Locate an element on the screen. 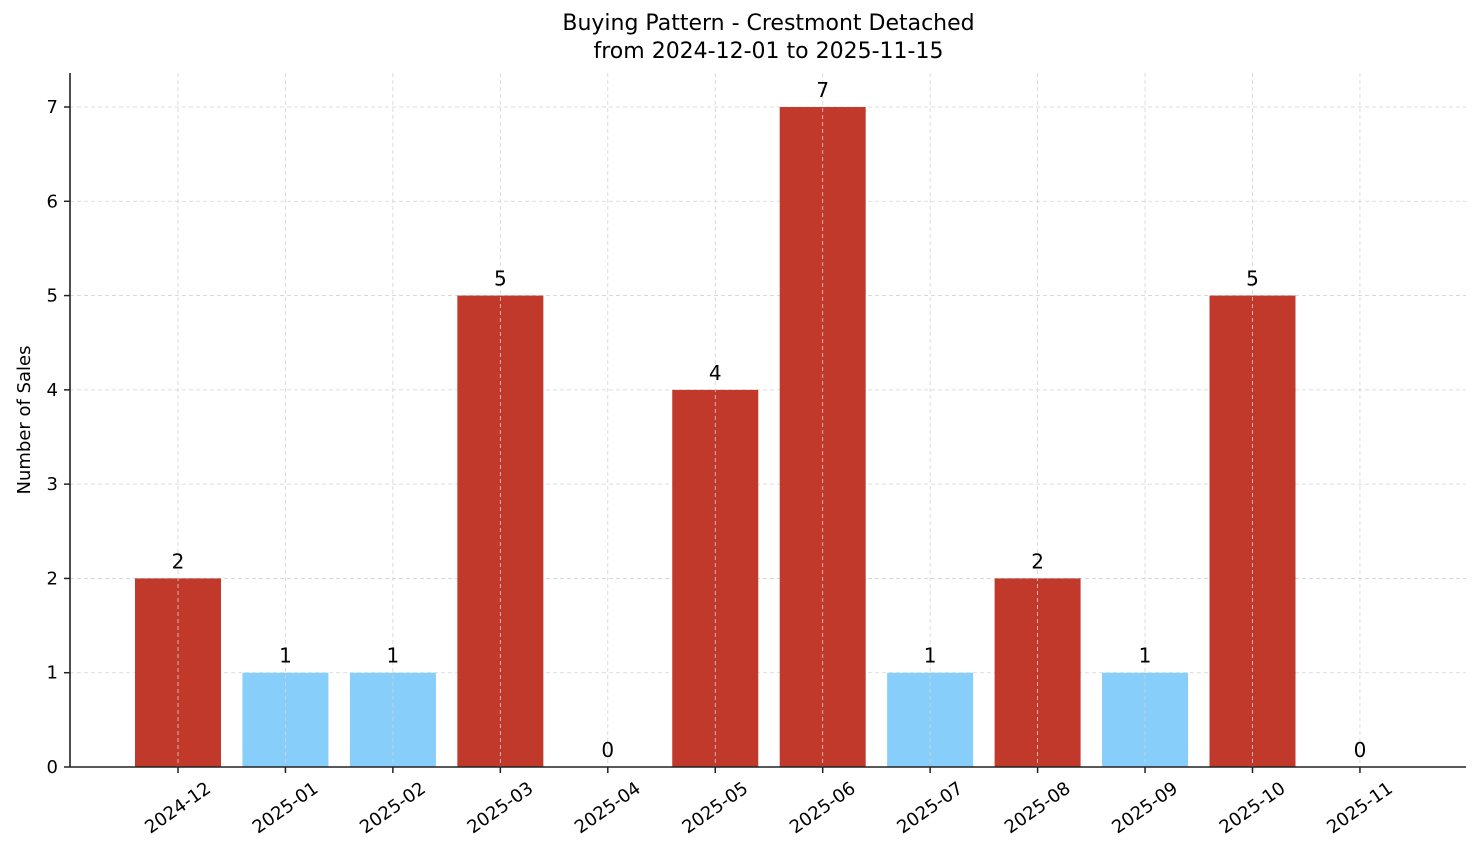 The width and height of the screenshot is (1481, 863). x-tick-label: 2025-09 is located at coordinates (1145, 808).